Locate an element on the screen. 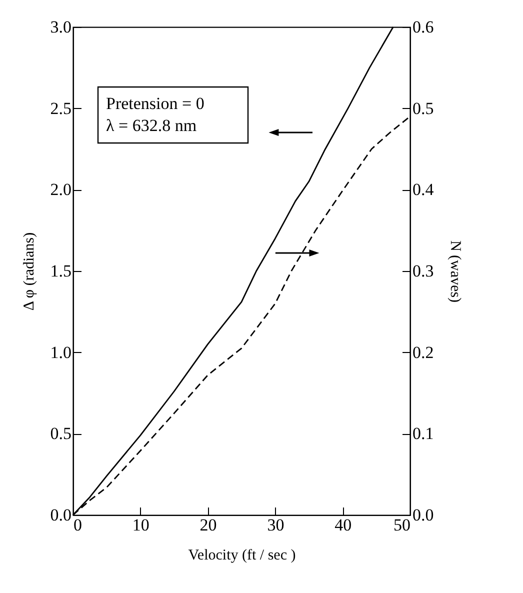 The width and height of the screenshot is (523, 593). y2-tick-label: 0.2 is located at coordinates (423, 352).